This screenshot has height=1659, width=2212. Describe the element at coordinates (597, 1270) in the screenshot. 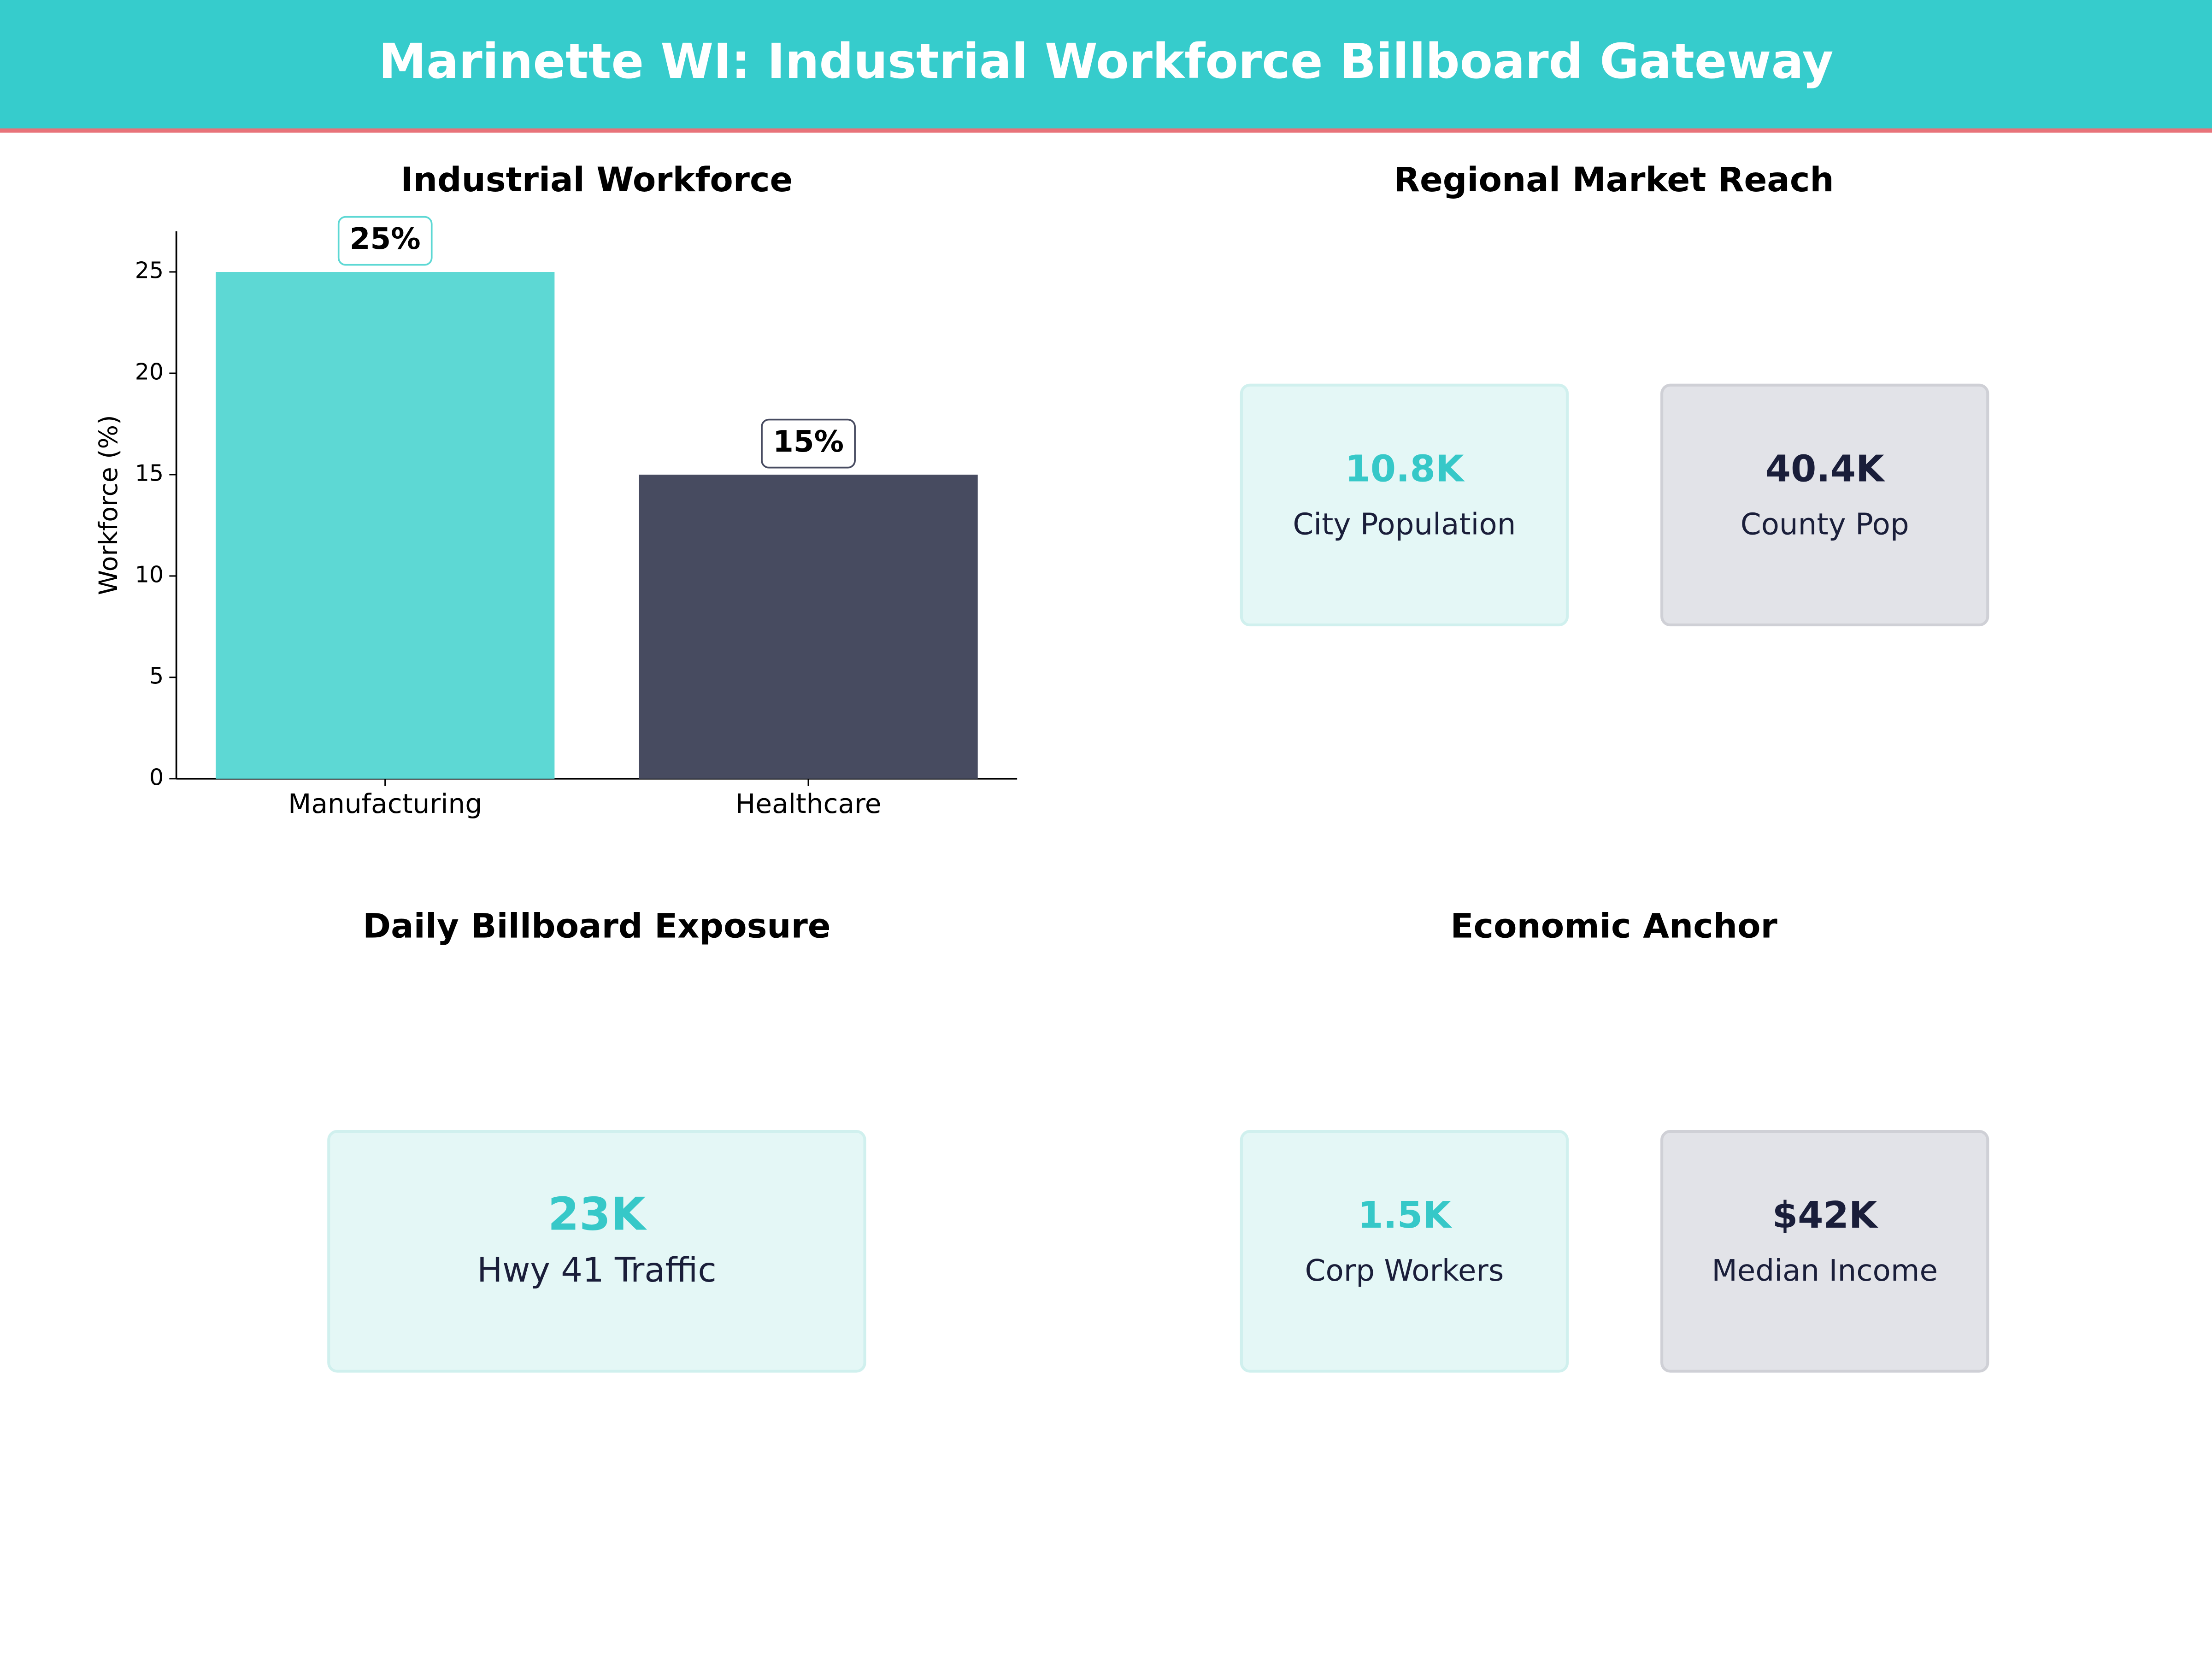

I see `kpi-label: Hwy 41 Traffic` at that location.